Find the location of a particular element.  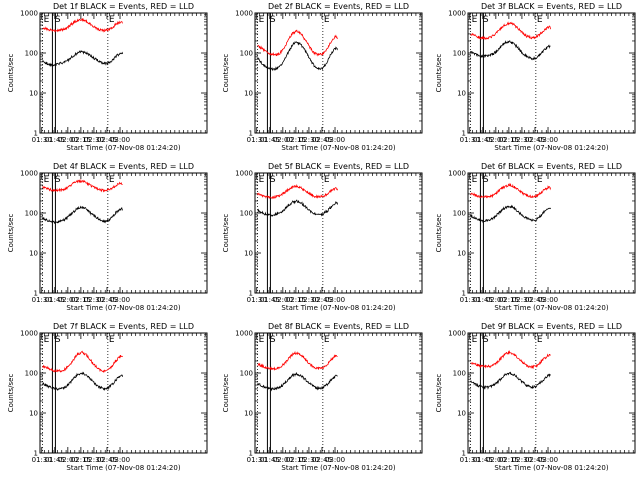

panel-title: Det 2f BLACK = Events, RED = LLD is located at coordinates (338, 6).